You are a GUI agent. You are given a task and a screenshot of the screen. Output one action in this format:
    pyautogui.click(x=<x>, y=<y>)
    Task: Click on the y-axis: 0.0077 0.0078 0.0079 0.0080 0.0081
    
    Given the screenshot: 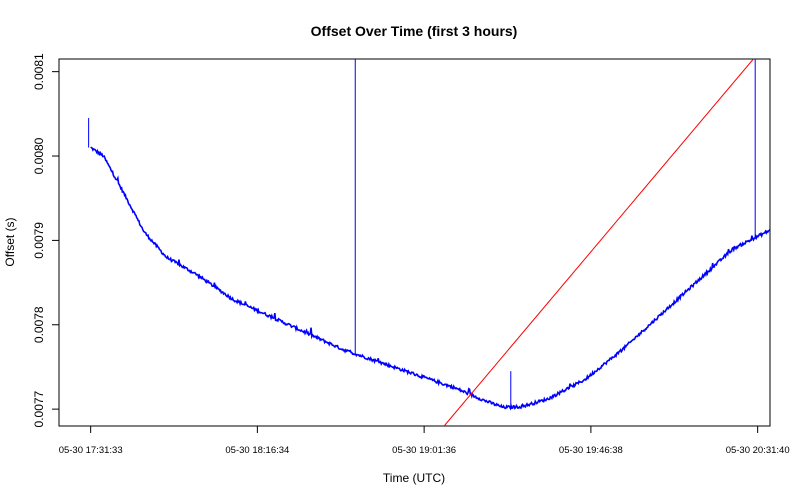 What is the action you would take?
    pyautogui.click(x=45, y=240)
    